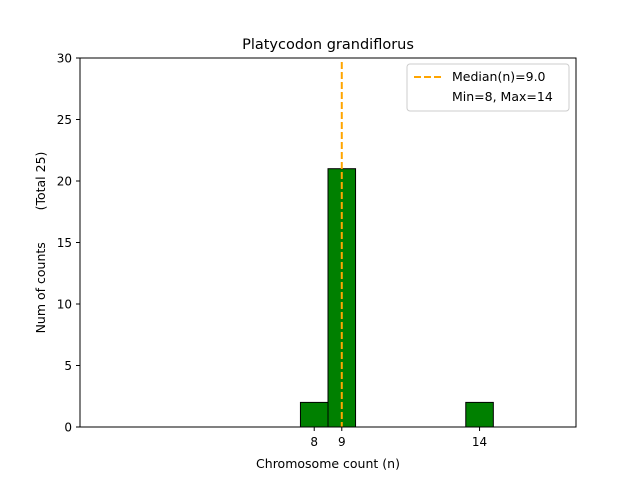 The width and height of the screenshot is (640, 480). Describe the element at coordinates (64, 305) in the screenshot. I see `y-tick-label-10: 10` at that location.